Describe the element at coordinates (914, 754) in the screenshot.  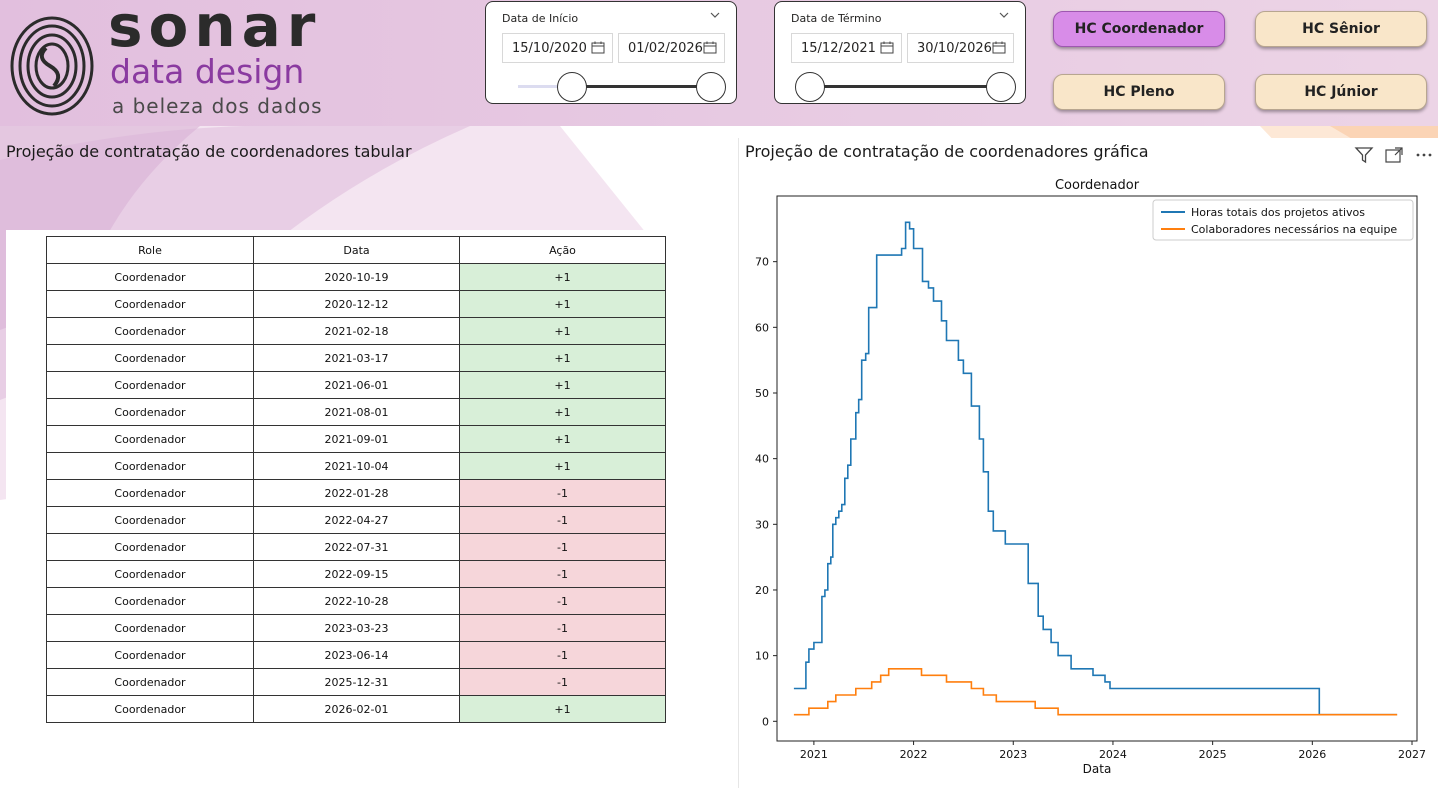
I see `x-tick-label: 2022` at that location.